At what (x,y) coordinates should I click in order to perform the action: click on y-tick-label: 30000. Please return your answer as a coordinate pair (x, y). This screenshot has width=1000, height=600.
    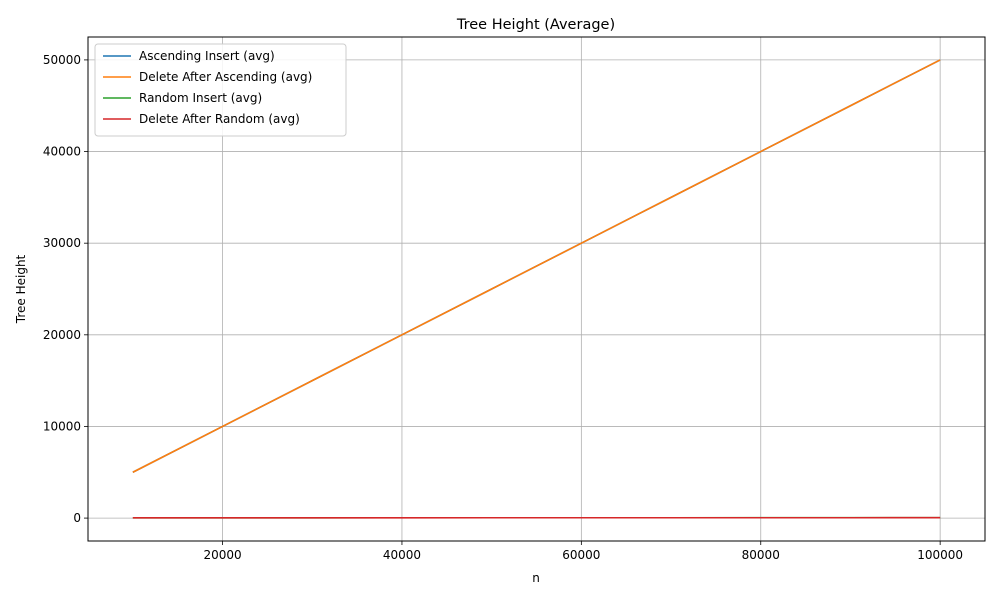
    Looking at the image, I should click on (62, 243).